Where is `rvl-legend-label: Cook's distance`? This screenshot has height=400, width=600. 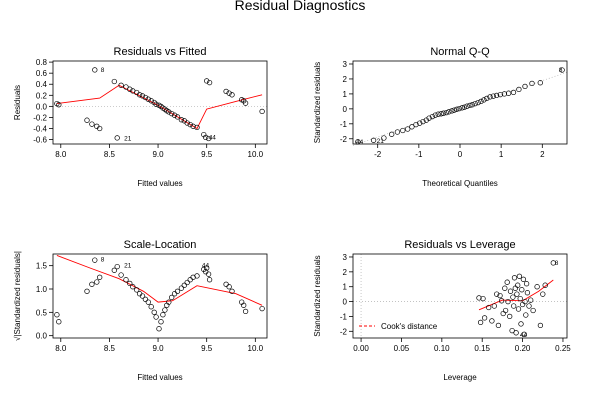 rvl-legend-label: Cook's distance is located at coordinates (409, 326).